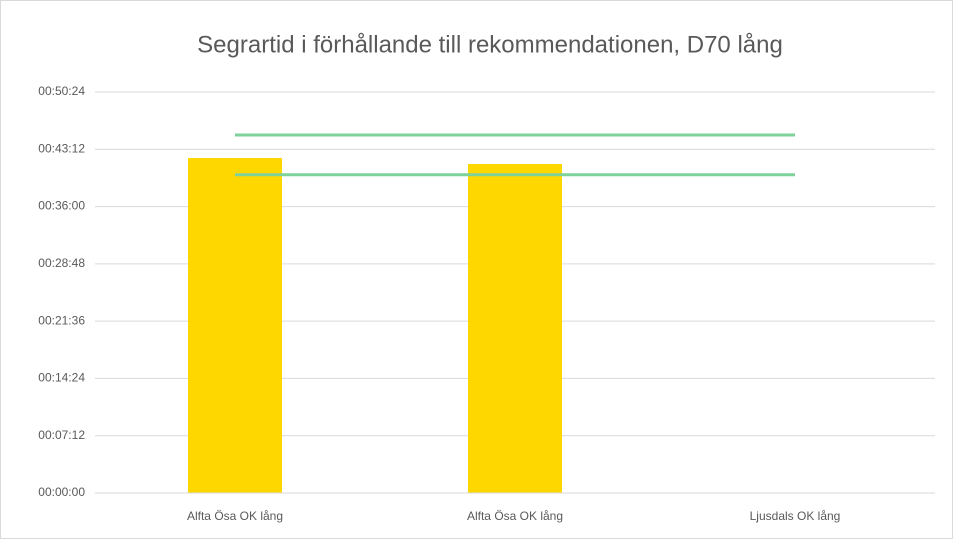 This screenshot has width=953, height=539. Describe the element at coordinates (61, 91) in the screenshot. I see `y-tick-label: 00:50:24` at that location.